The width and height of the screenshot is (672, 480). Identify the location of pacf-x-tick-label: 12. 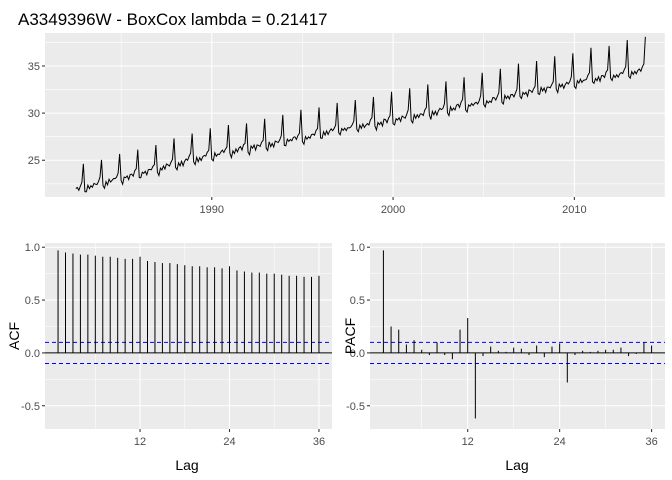
(468, 442).